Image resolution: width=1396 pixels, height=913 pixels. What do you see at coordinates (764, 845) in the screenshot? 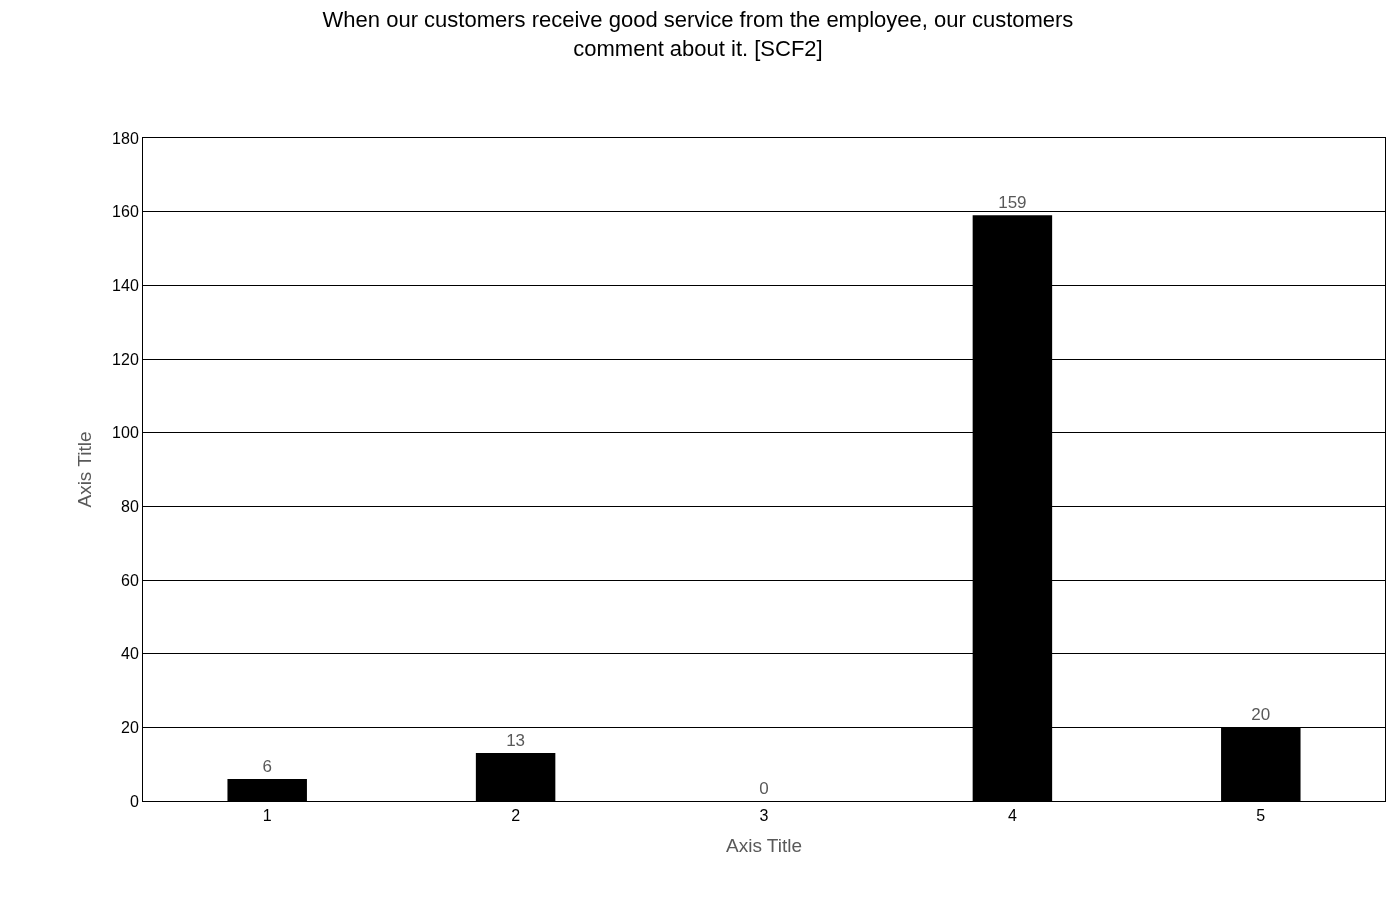
I see `x-axis-title: Axis Title` at bounding box center [764, 845].